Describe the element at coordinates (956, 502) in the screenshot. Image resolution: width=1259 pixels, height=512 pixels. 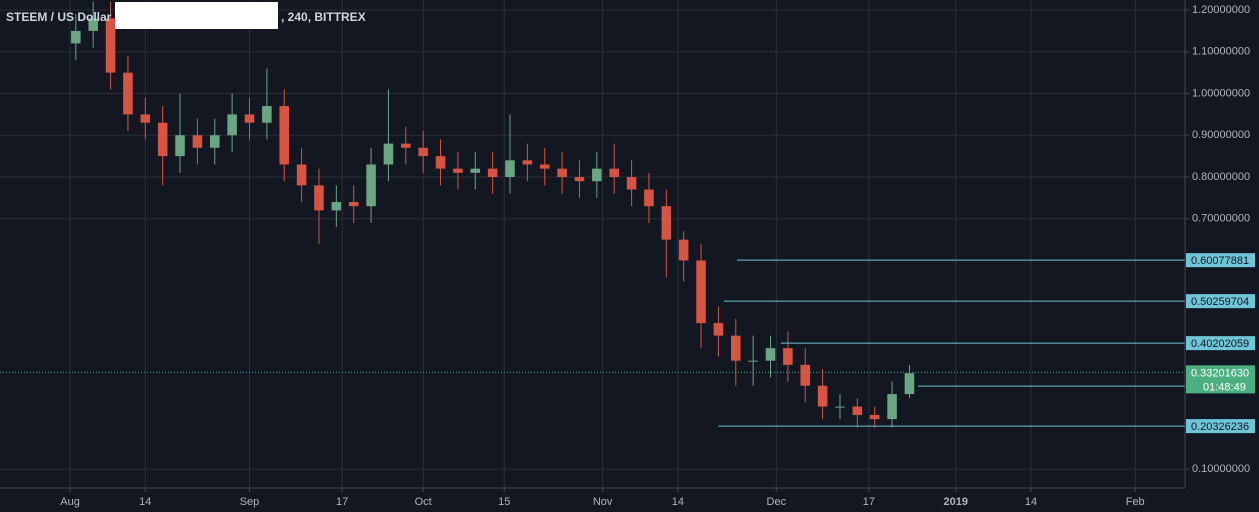
I see `x-tick-label: 2019` at that location.